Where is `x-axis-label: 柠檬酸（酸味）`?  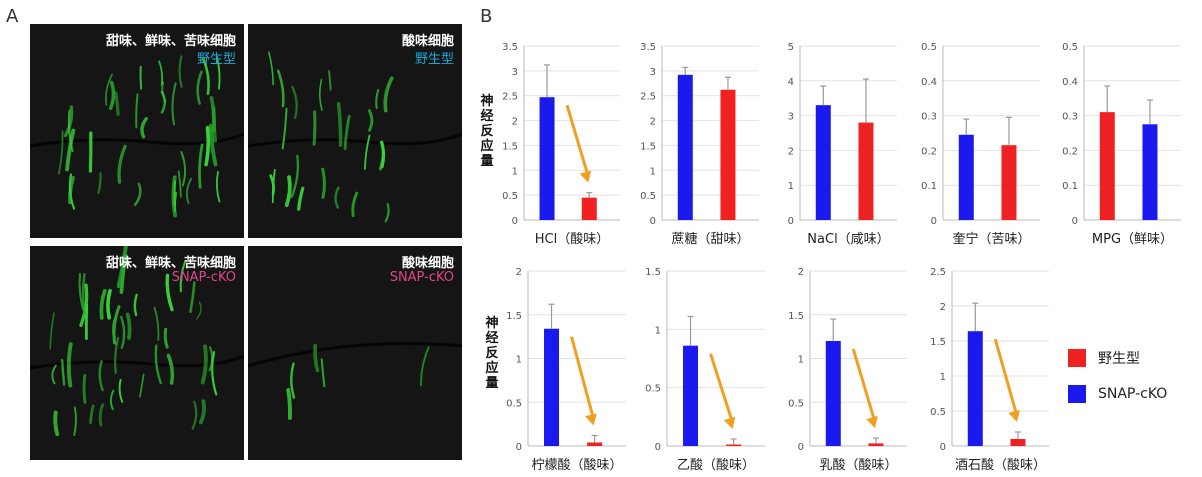 x-axis-label: 柠檬酸（酸味） is located at coordinates (576, 465).